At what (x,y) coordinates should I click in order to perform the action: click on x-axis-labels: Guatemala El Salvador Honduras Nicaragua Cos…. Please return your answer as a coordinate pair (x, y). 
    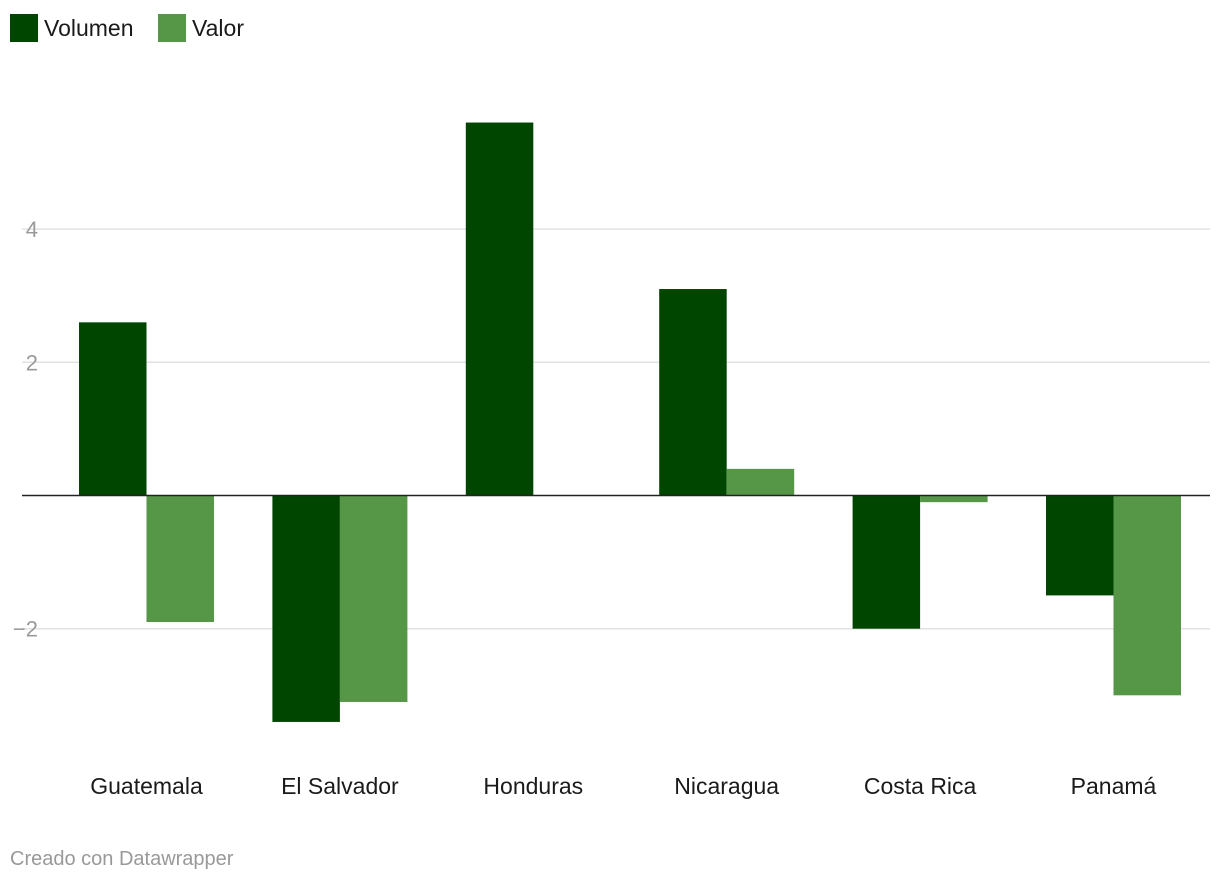
    Looking at the image, I should click on (623, 786).